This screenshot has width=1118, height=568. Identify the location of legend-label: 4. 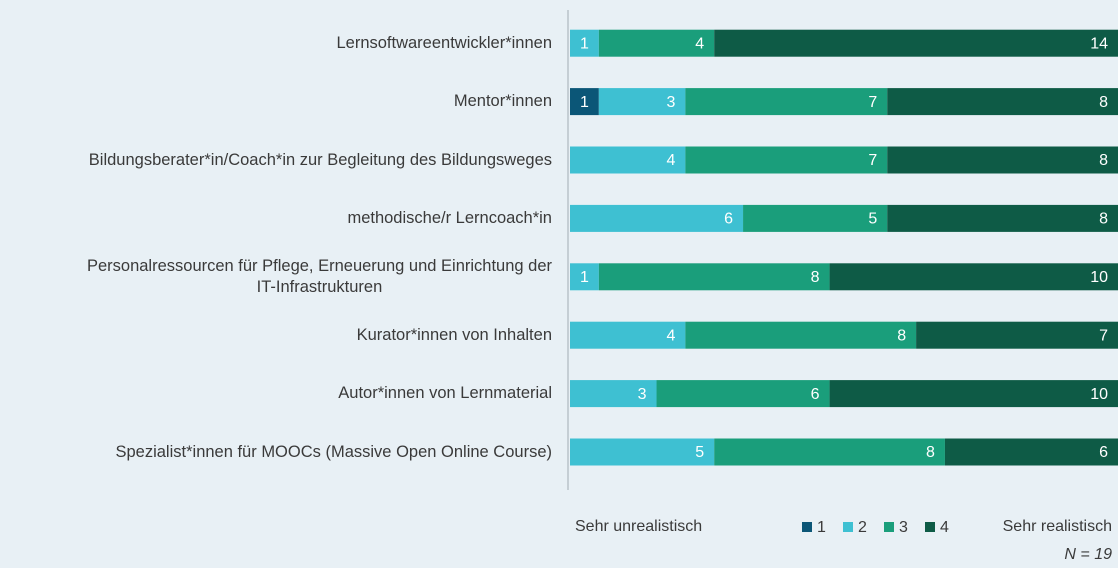
(944, 527).